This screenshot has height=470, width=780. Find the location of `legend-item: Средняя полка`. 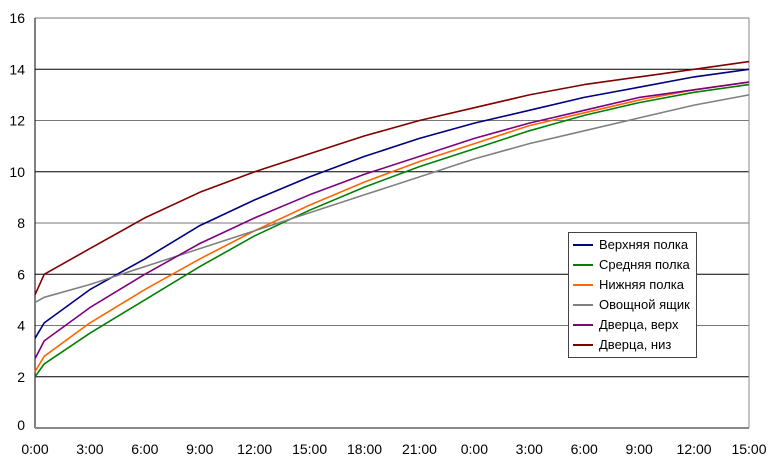

legend-item: Средняя полка is located at coordinates (631, 265).